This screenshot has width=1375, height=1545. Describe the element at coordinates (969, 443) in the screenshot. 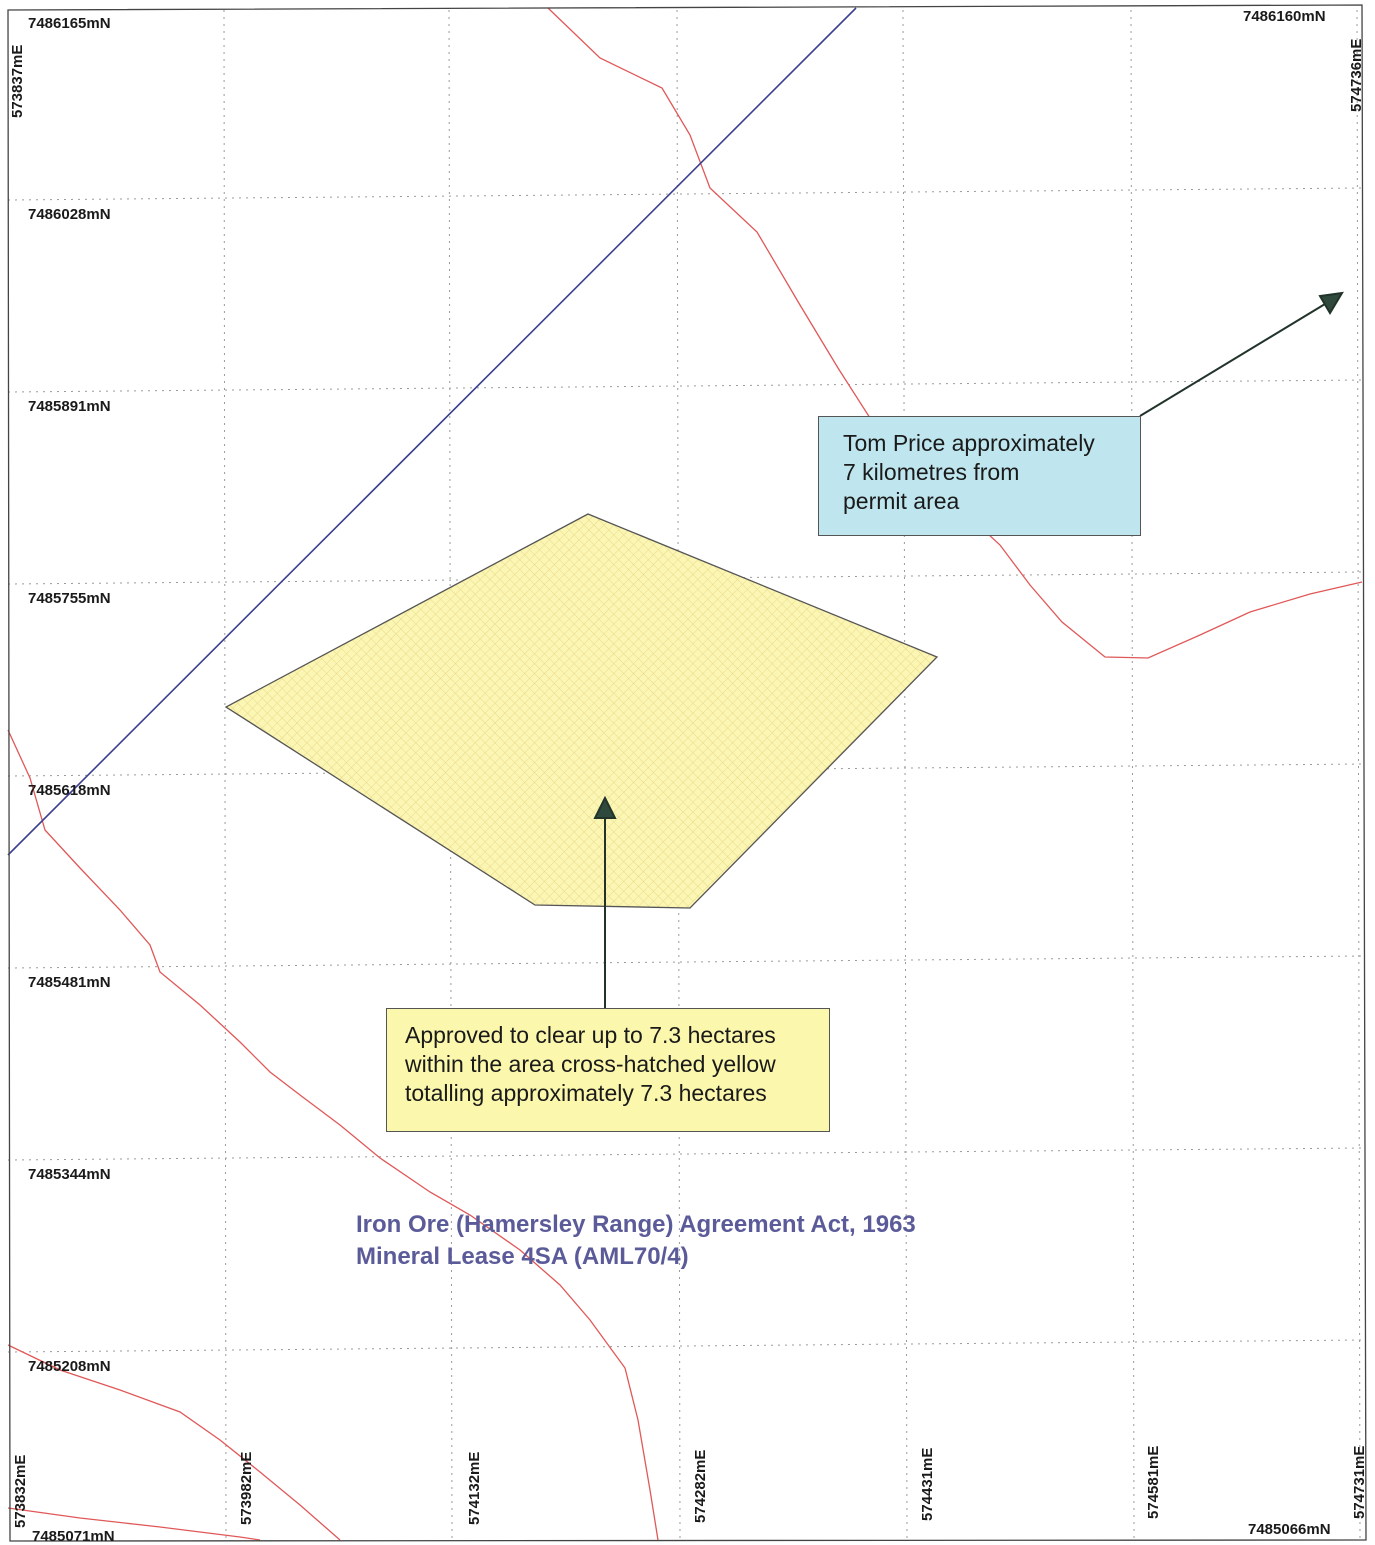

I see `callout-line: Tom Price approximately` at that location.